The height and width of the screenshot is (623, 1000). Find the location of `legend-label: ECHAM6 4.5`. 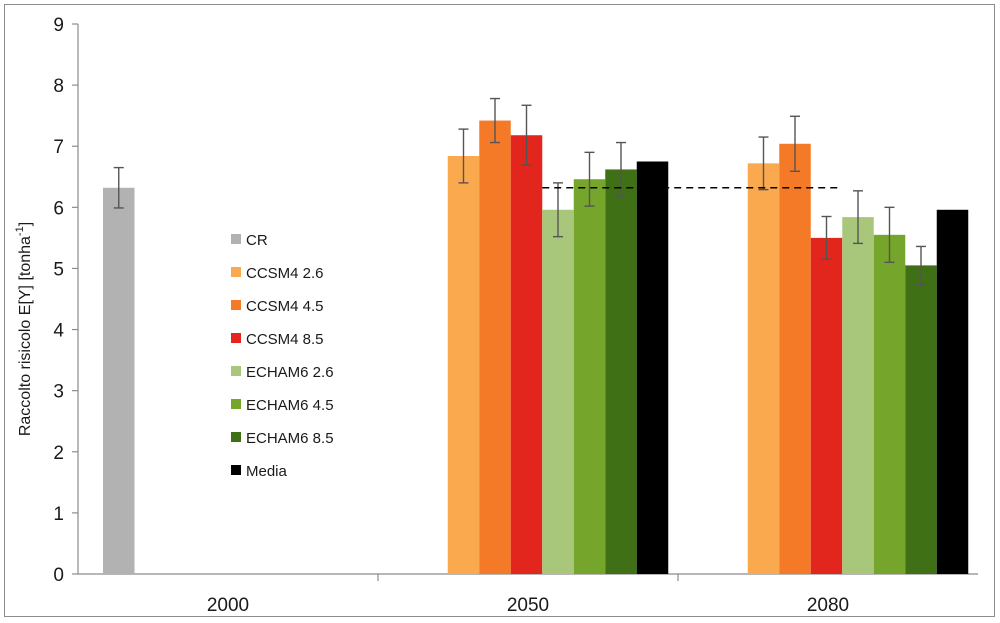

legend-label: ECHAM6 4.5 is located at coordinates (290, 405).